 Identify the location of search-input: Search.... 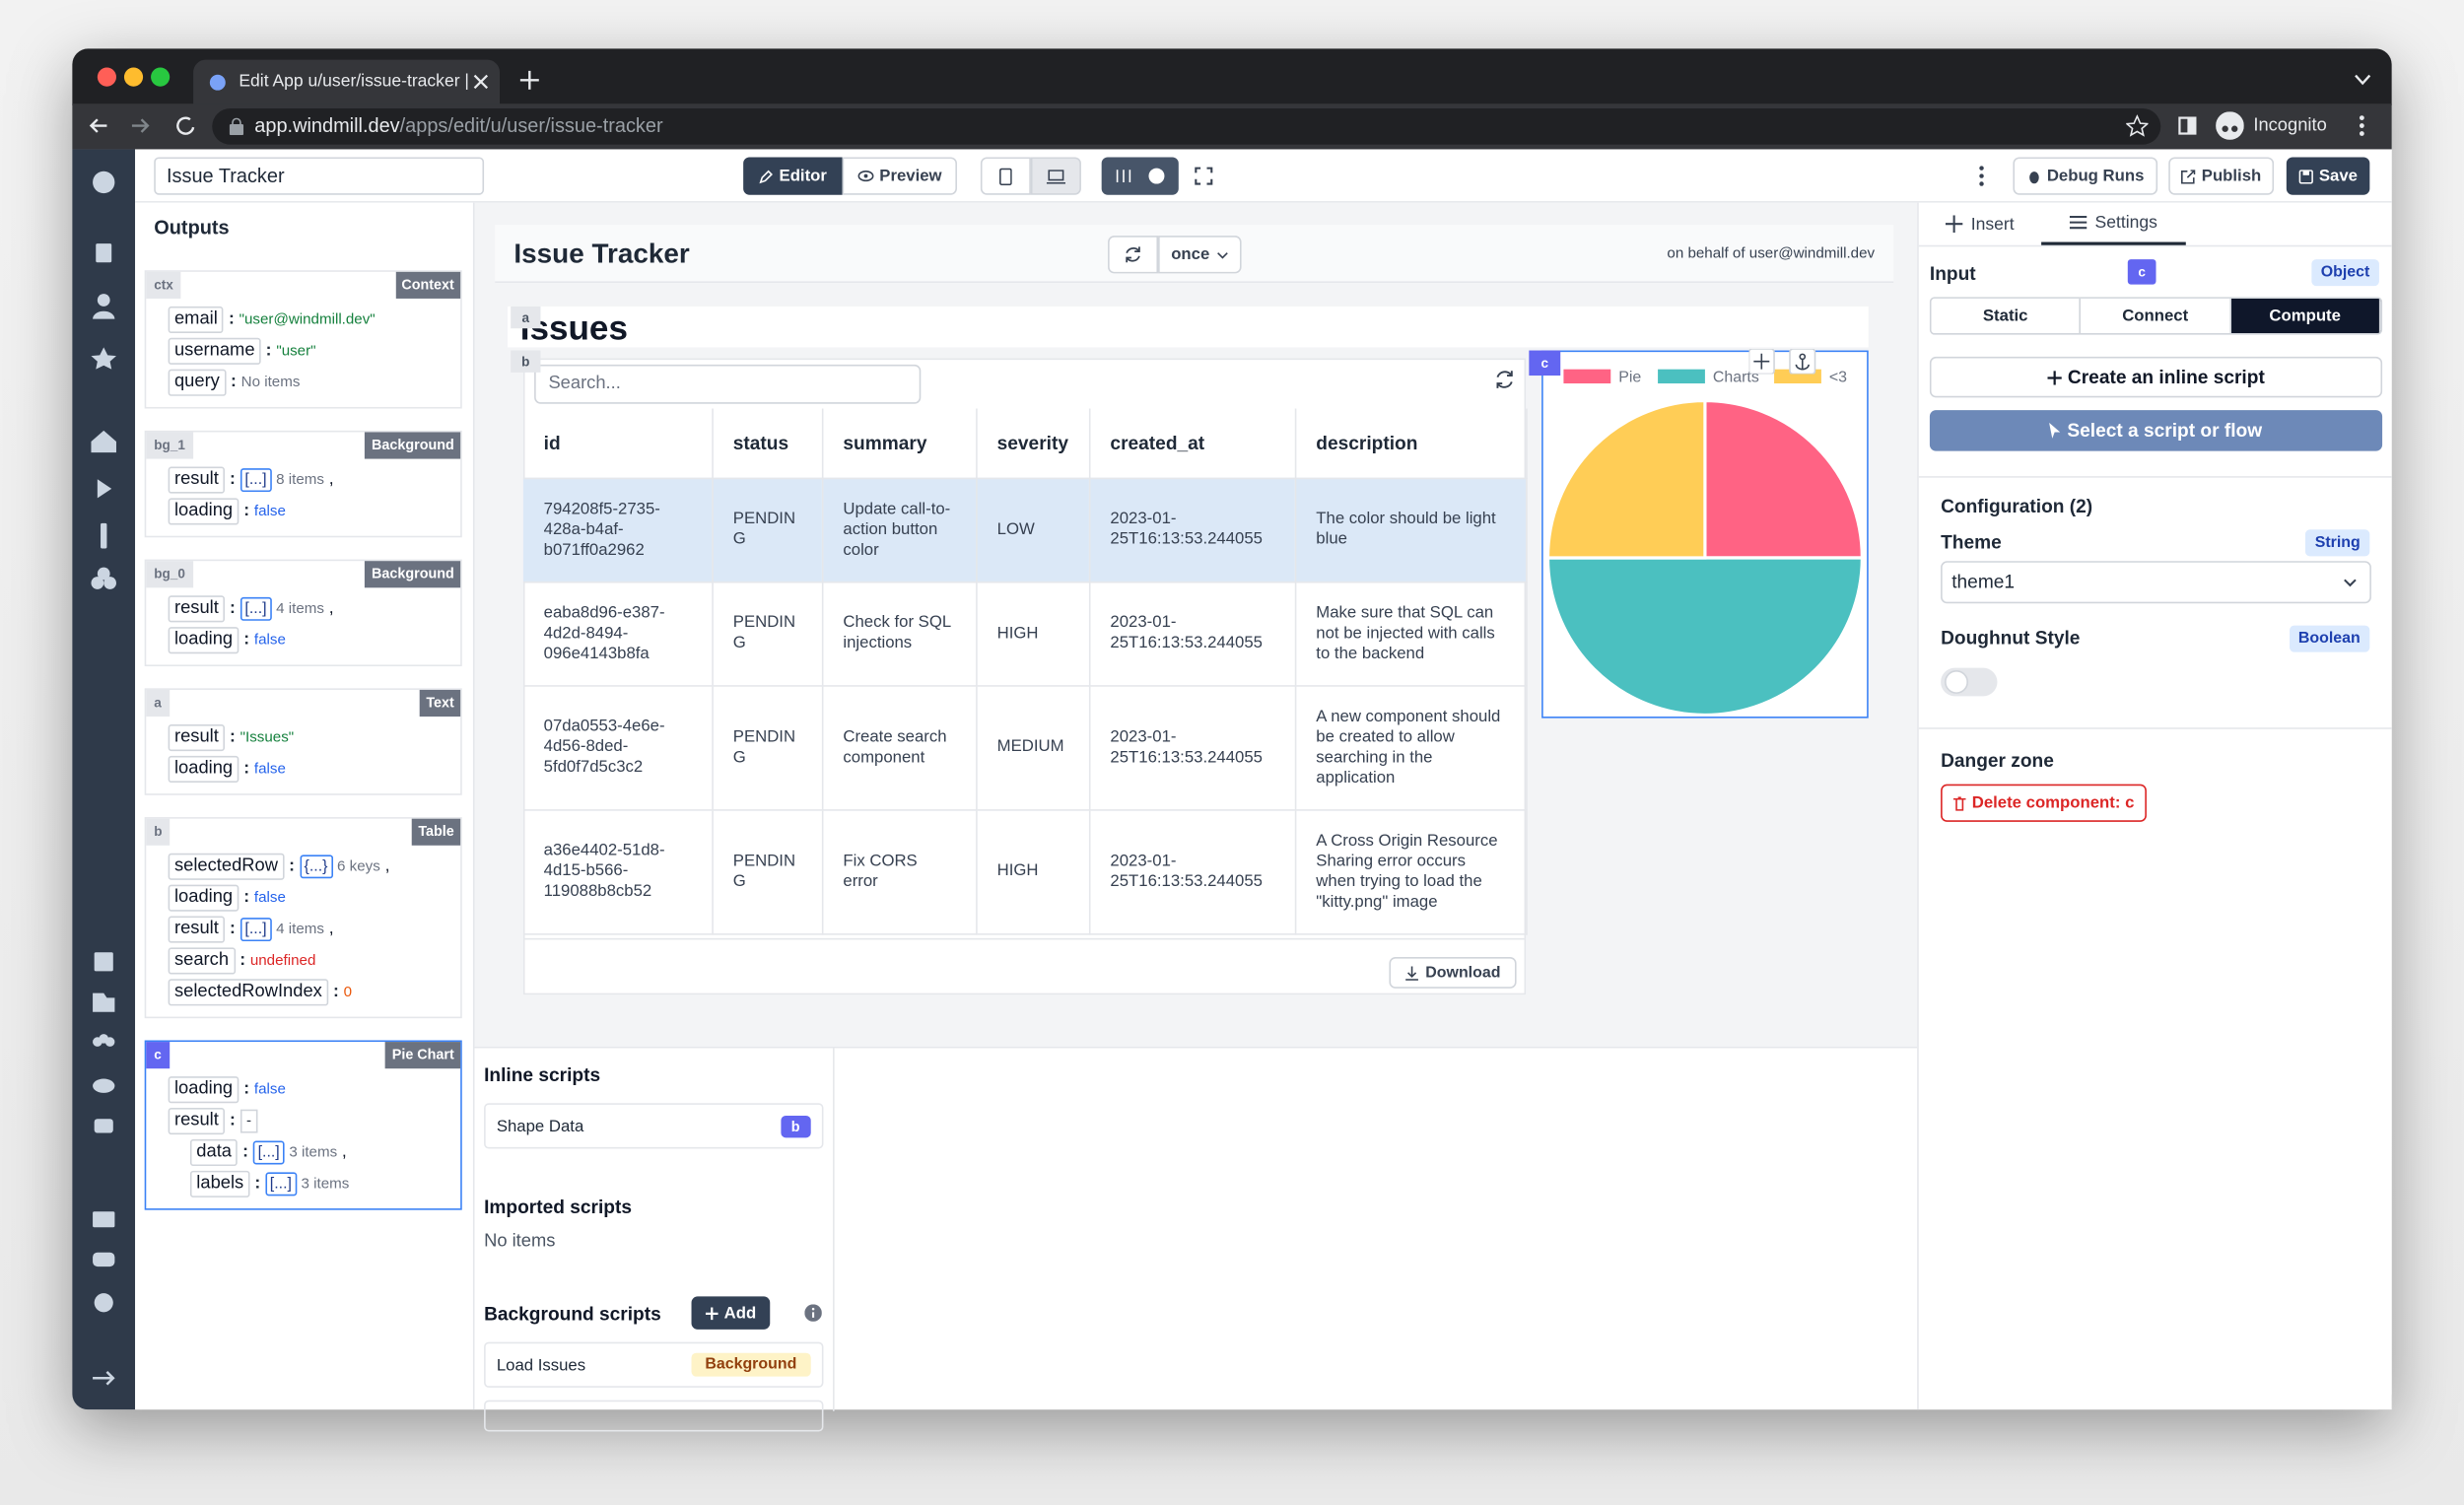
(728, 384).